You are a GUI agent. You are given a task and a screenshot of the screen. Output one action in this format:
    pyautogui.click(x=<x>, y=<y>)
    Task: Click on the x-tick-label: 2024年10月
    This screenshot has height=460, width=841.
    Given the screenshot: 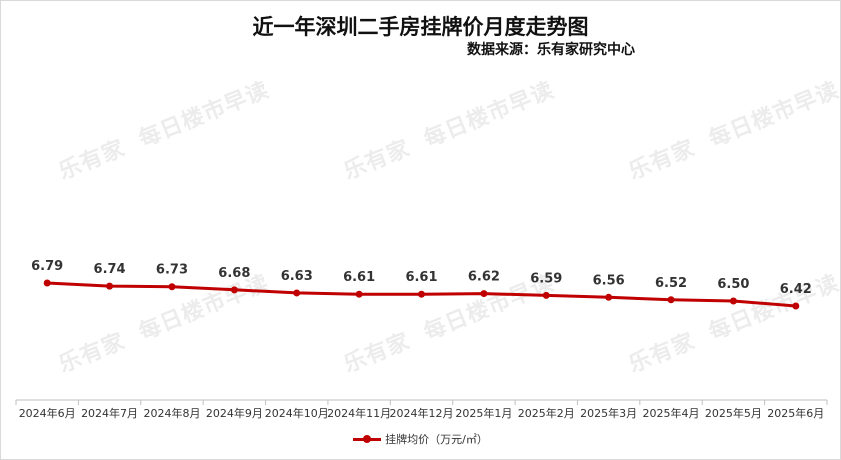 What is the action you would take?
    pyautogui.click(x=297, y=413)
    